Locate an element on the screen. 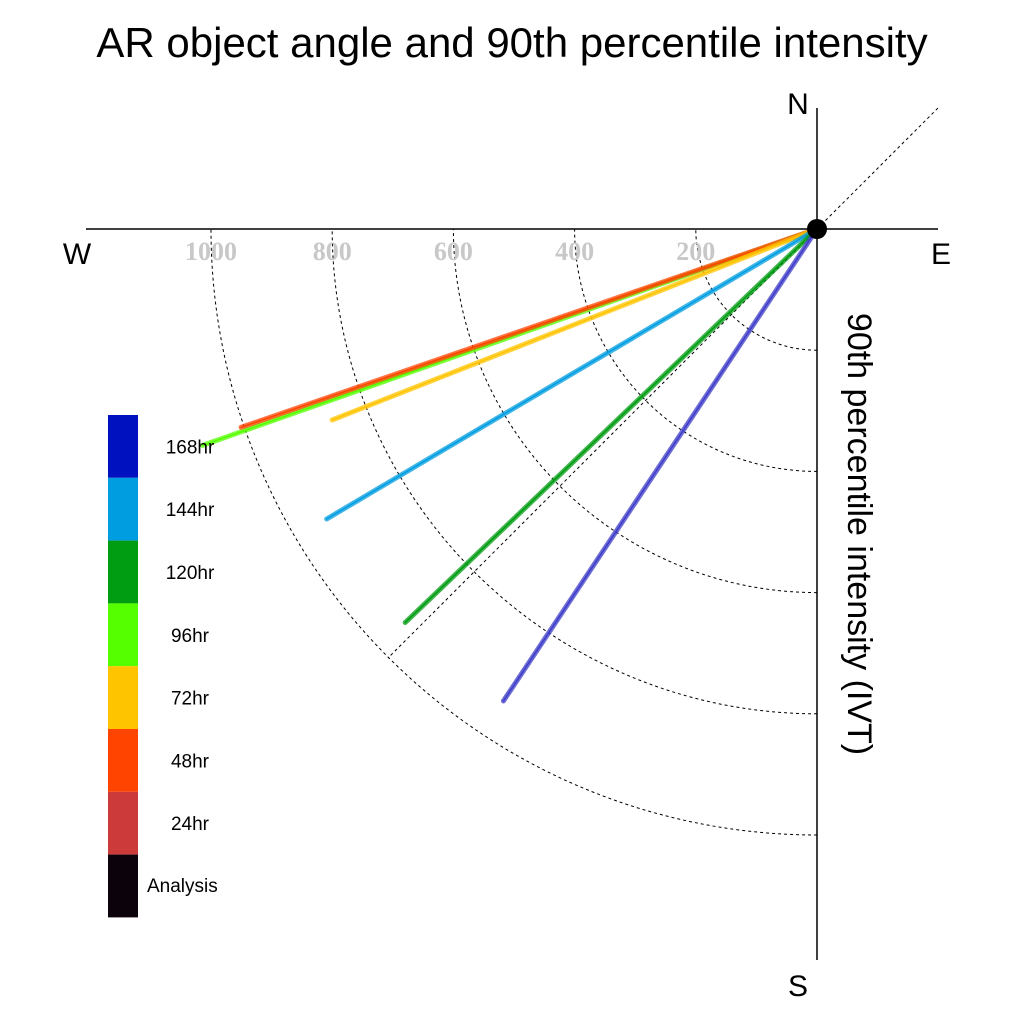 The height and width of the screenshot is (1024, 1024). range-tick-label: 200 is located at coordinates (695, 251).